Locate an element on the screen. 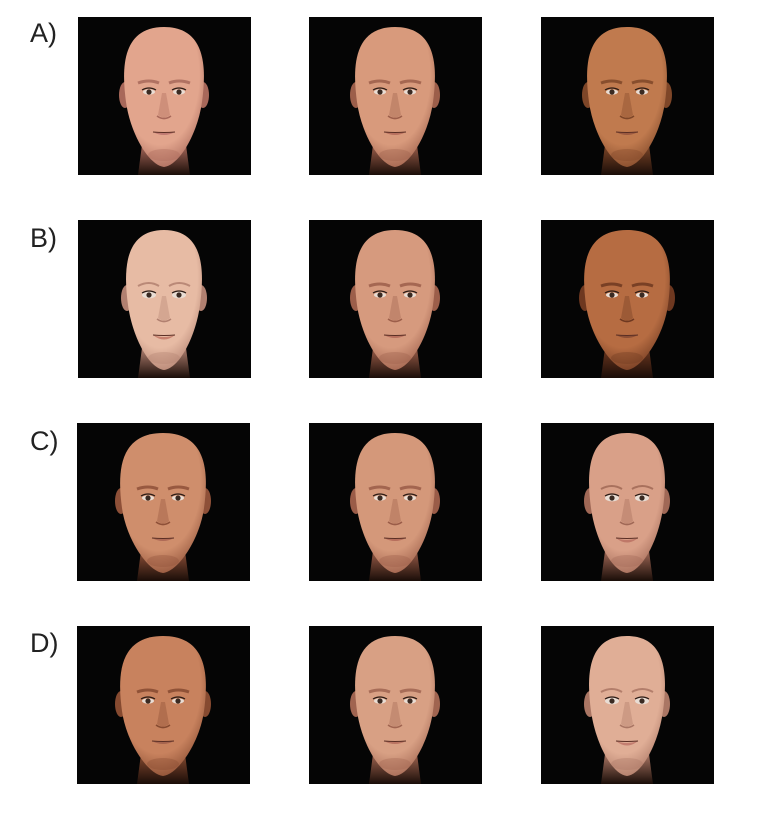 This screenshot has width=760, height=814. face-image-d1 is located at coordinates (163, 705).